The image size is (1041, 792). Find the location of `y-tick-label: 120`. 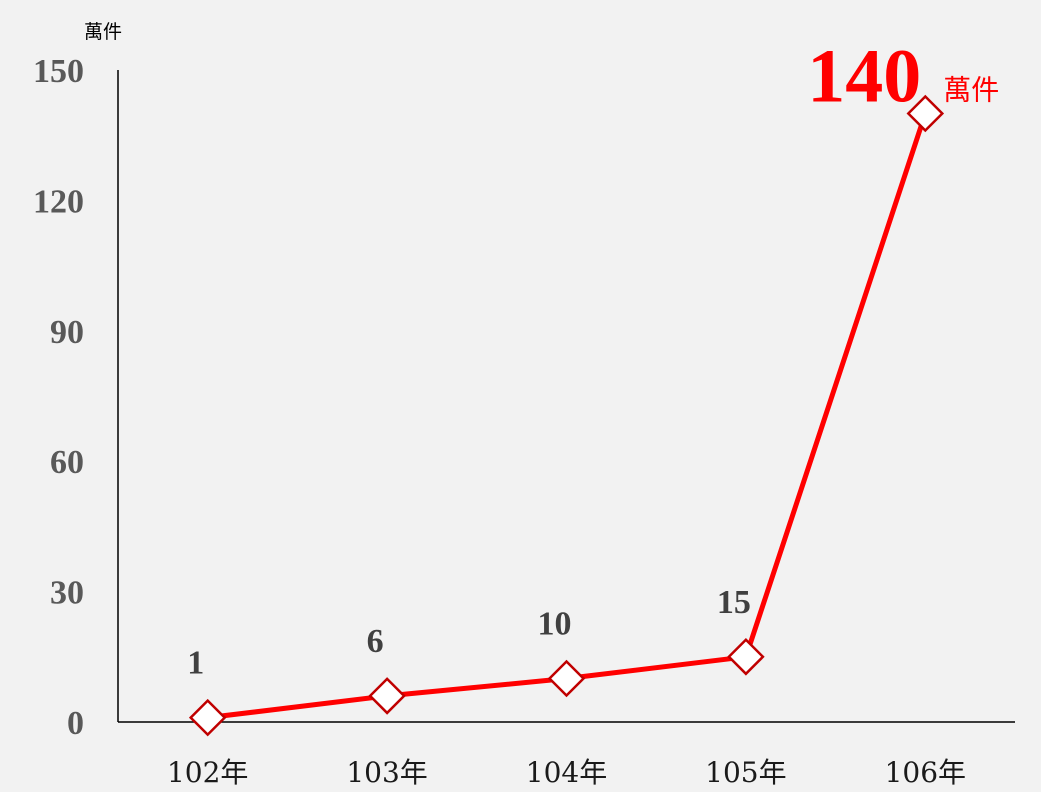

y-tick-label: 120 is located at coordinates (58, 201).